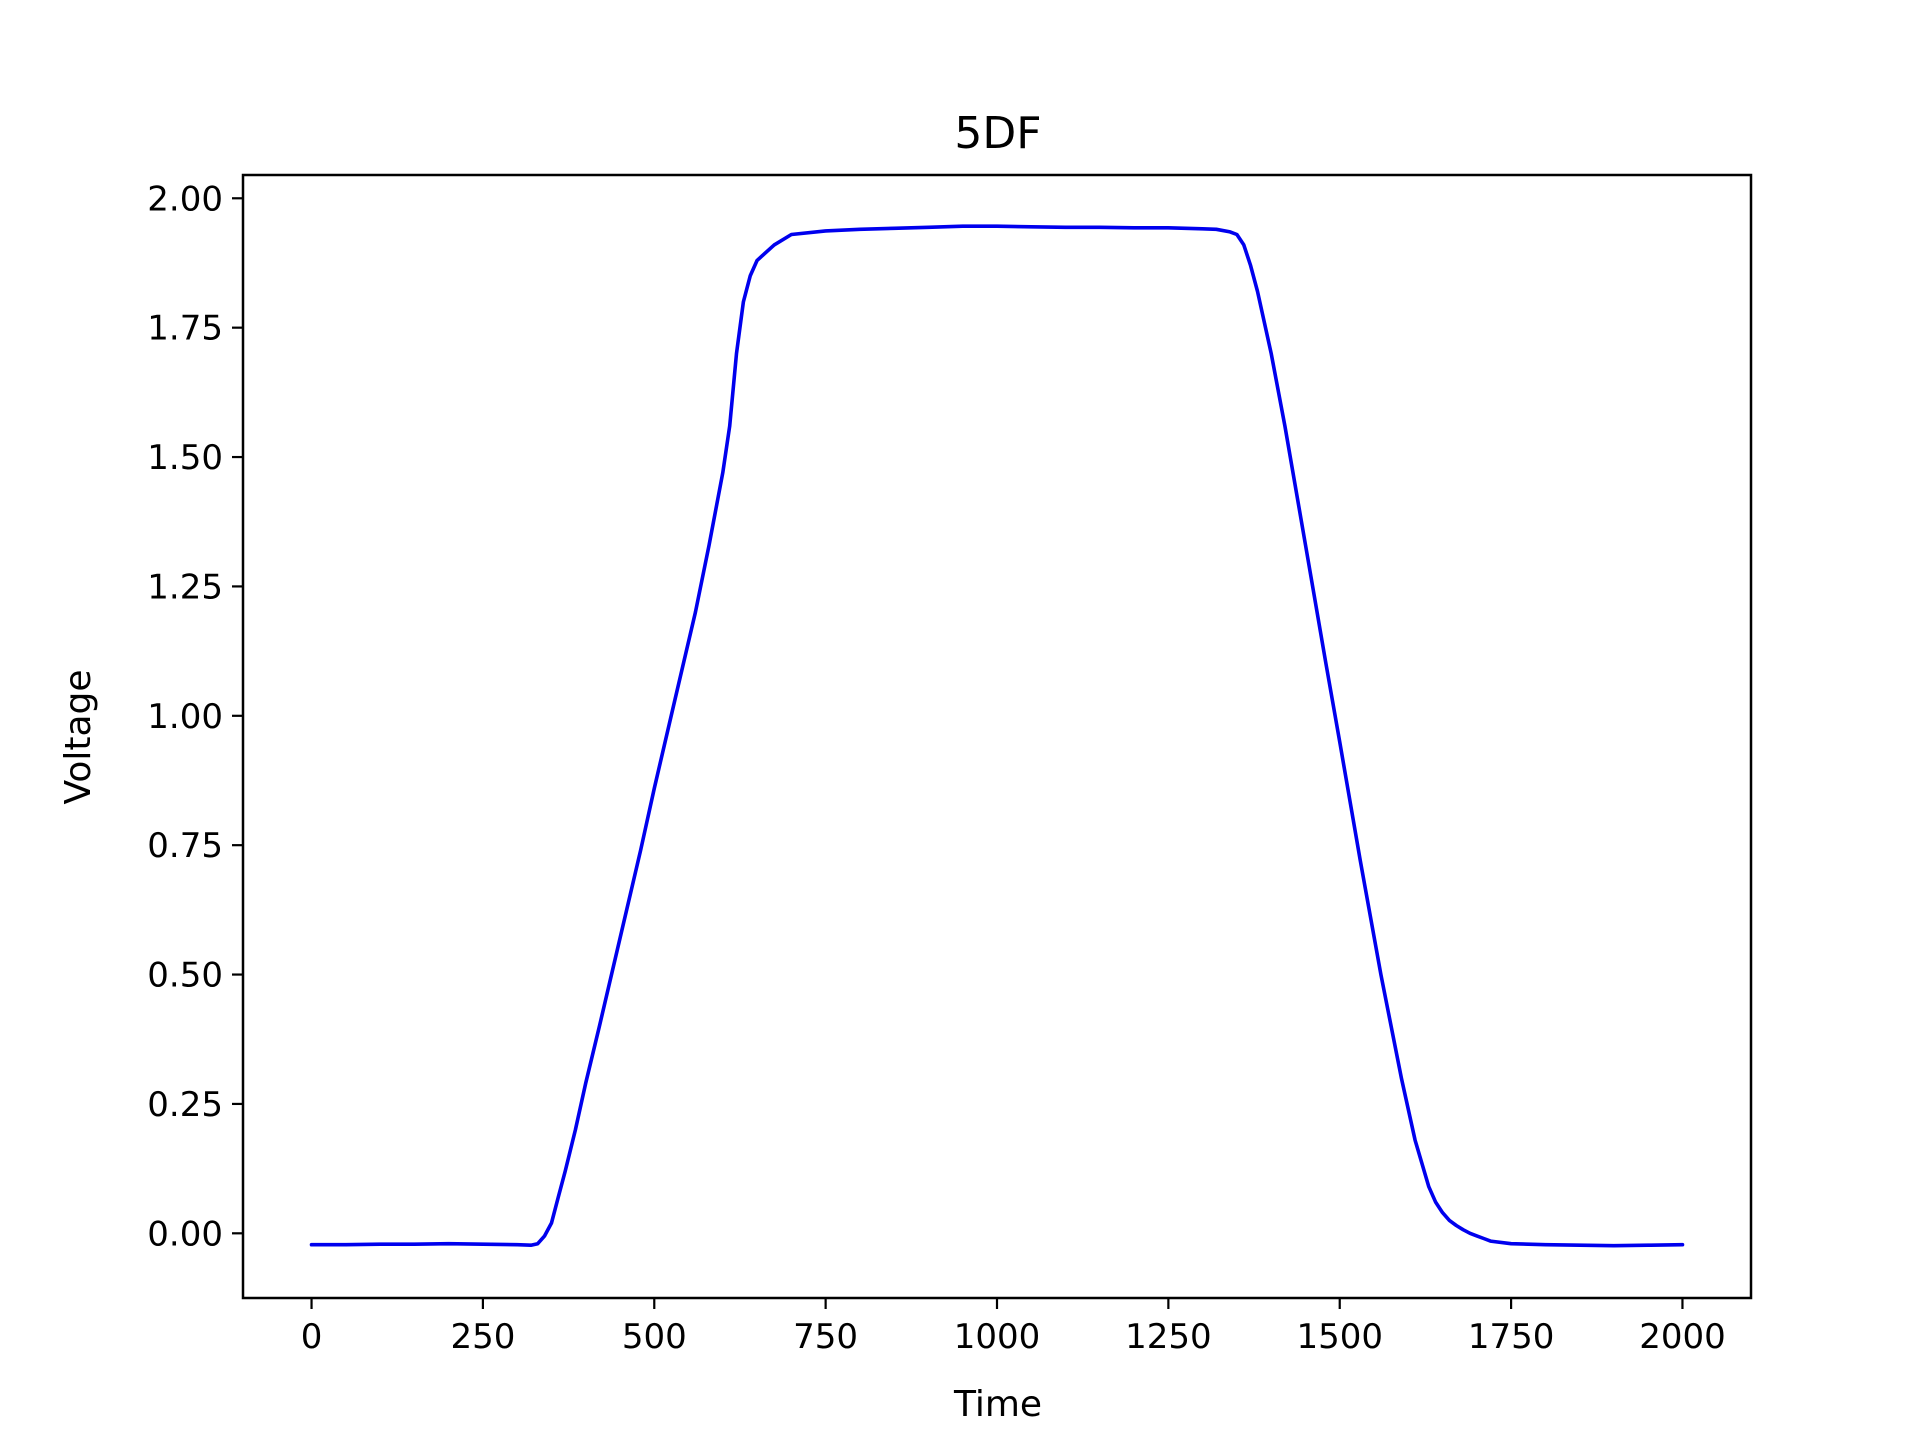 The height and width of the screenshot is (1440, 1920). What do you see at coordinates (1511, 1337) in the screenshot?
I see `x-tick-label: 1750` at bounding box center [1511, 1337].